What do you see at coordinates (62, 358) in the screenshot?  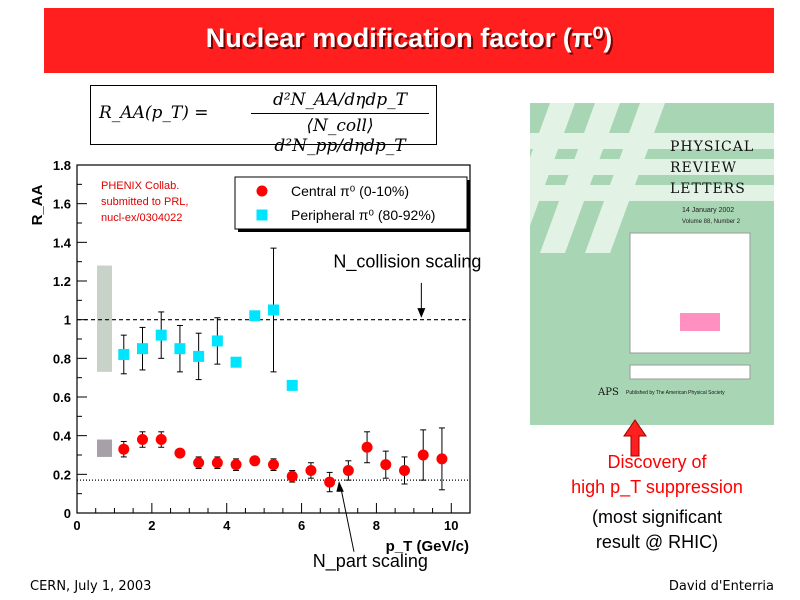 I see `y-tick-label: 0.8` at bounding box center [62, 358].